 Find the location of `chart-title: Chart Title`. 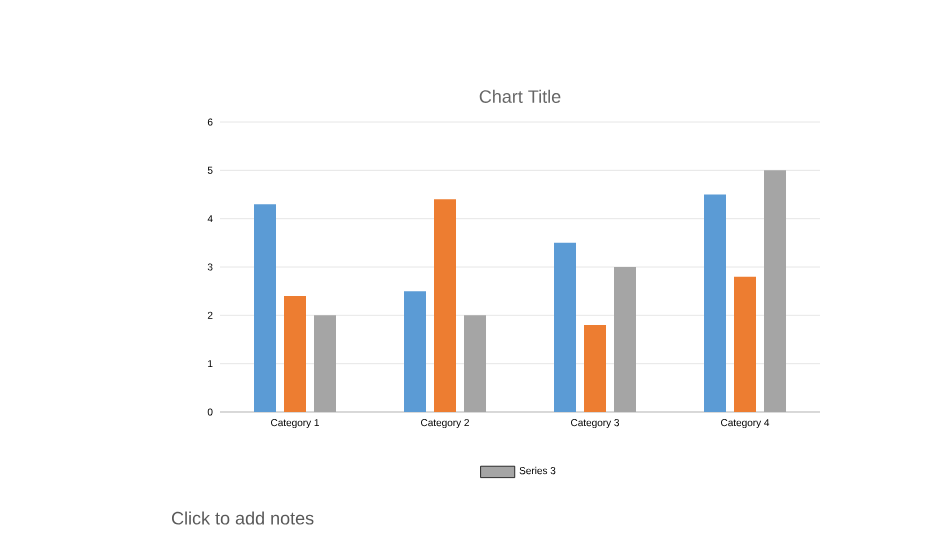

chart-title: Chart Title is located at coordinates (520, 96).